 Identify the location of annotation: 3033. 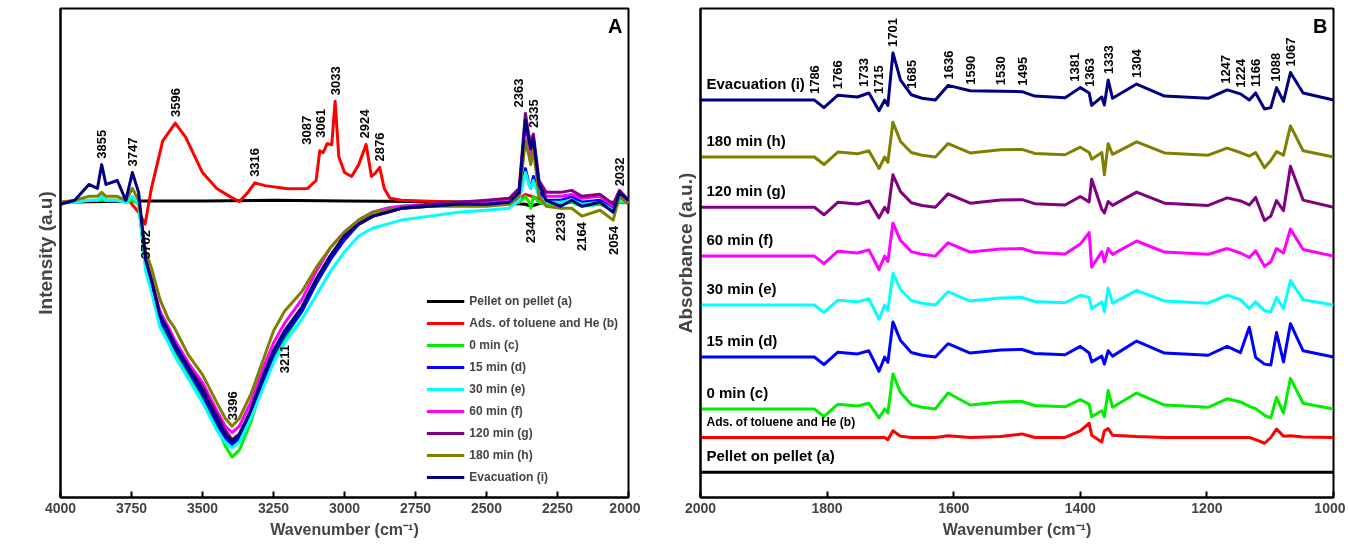
(335, 81).